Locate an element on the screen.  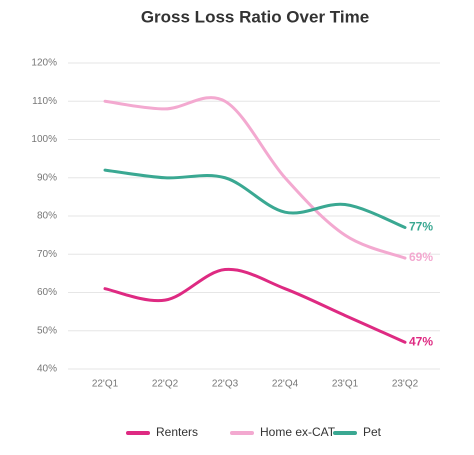
value-label: 47% is located at coordinates (421, 341).